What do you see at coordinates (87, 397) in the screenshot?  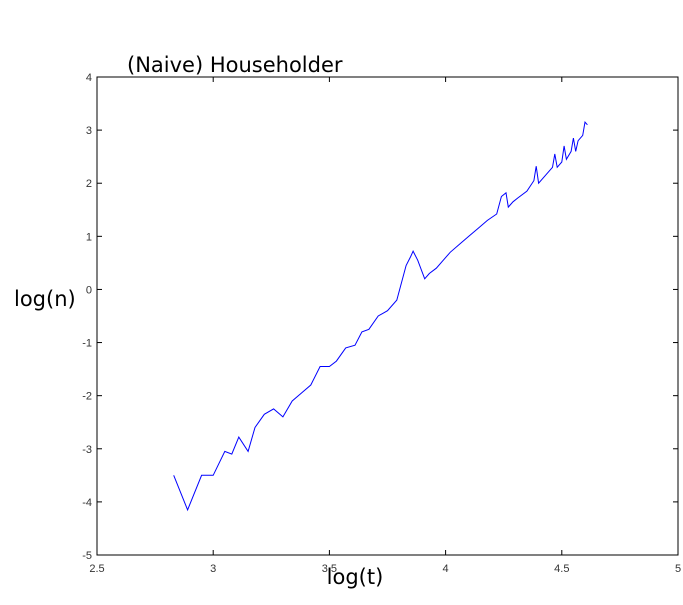 I see `y-tick-label: -2` at bounding box center [87, 397].